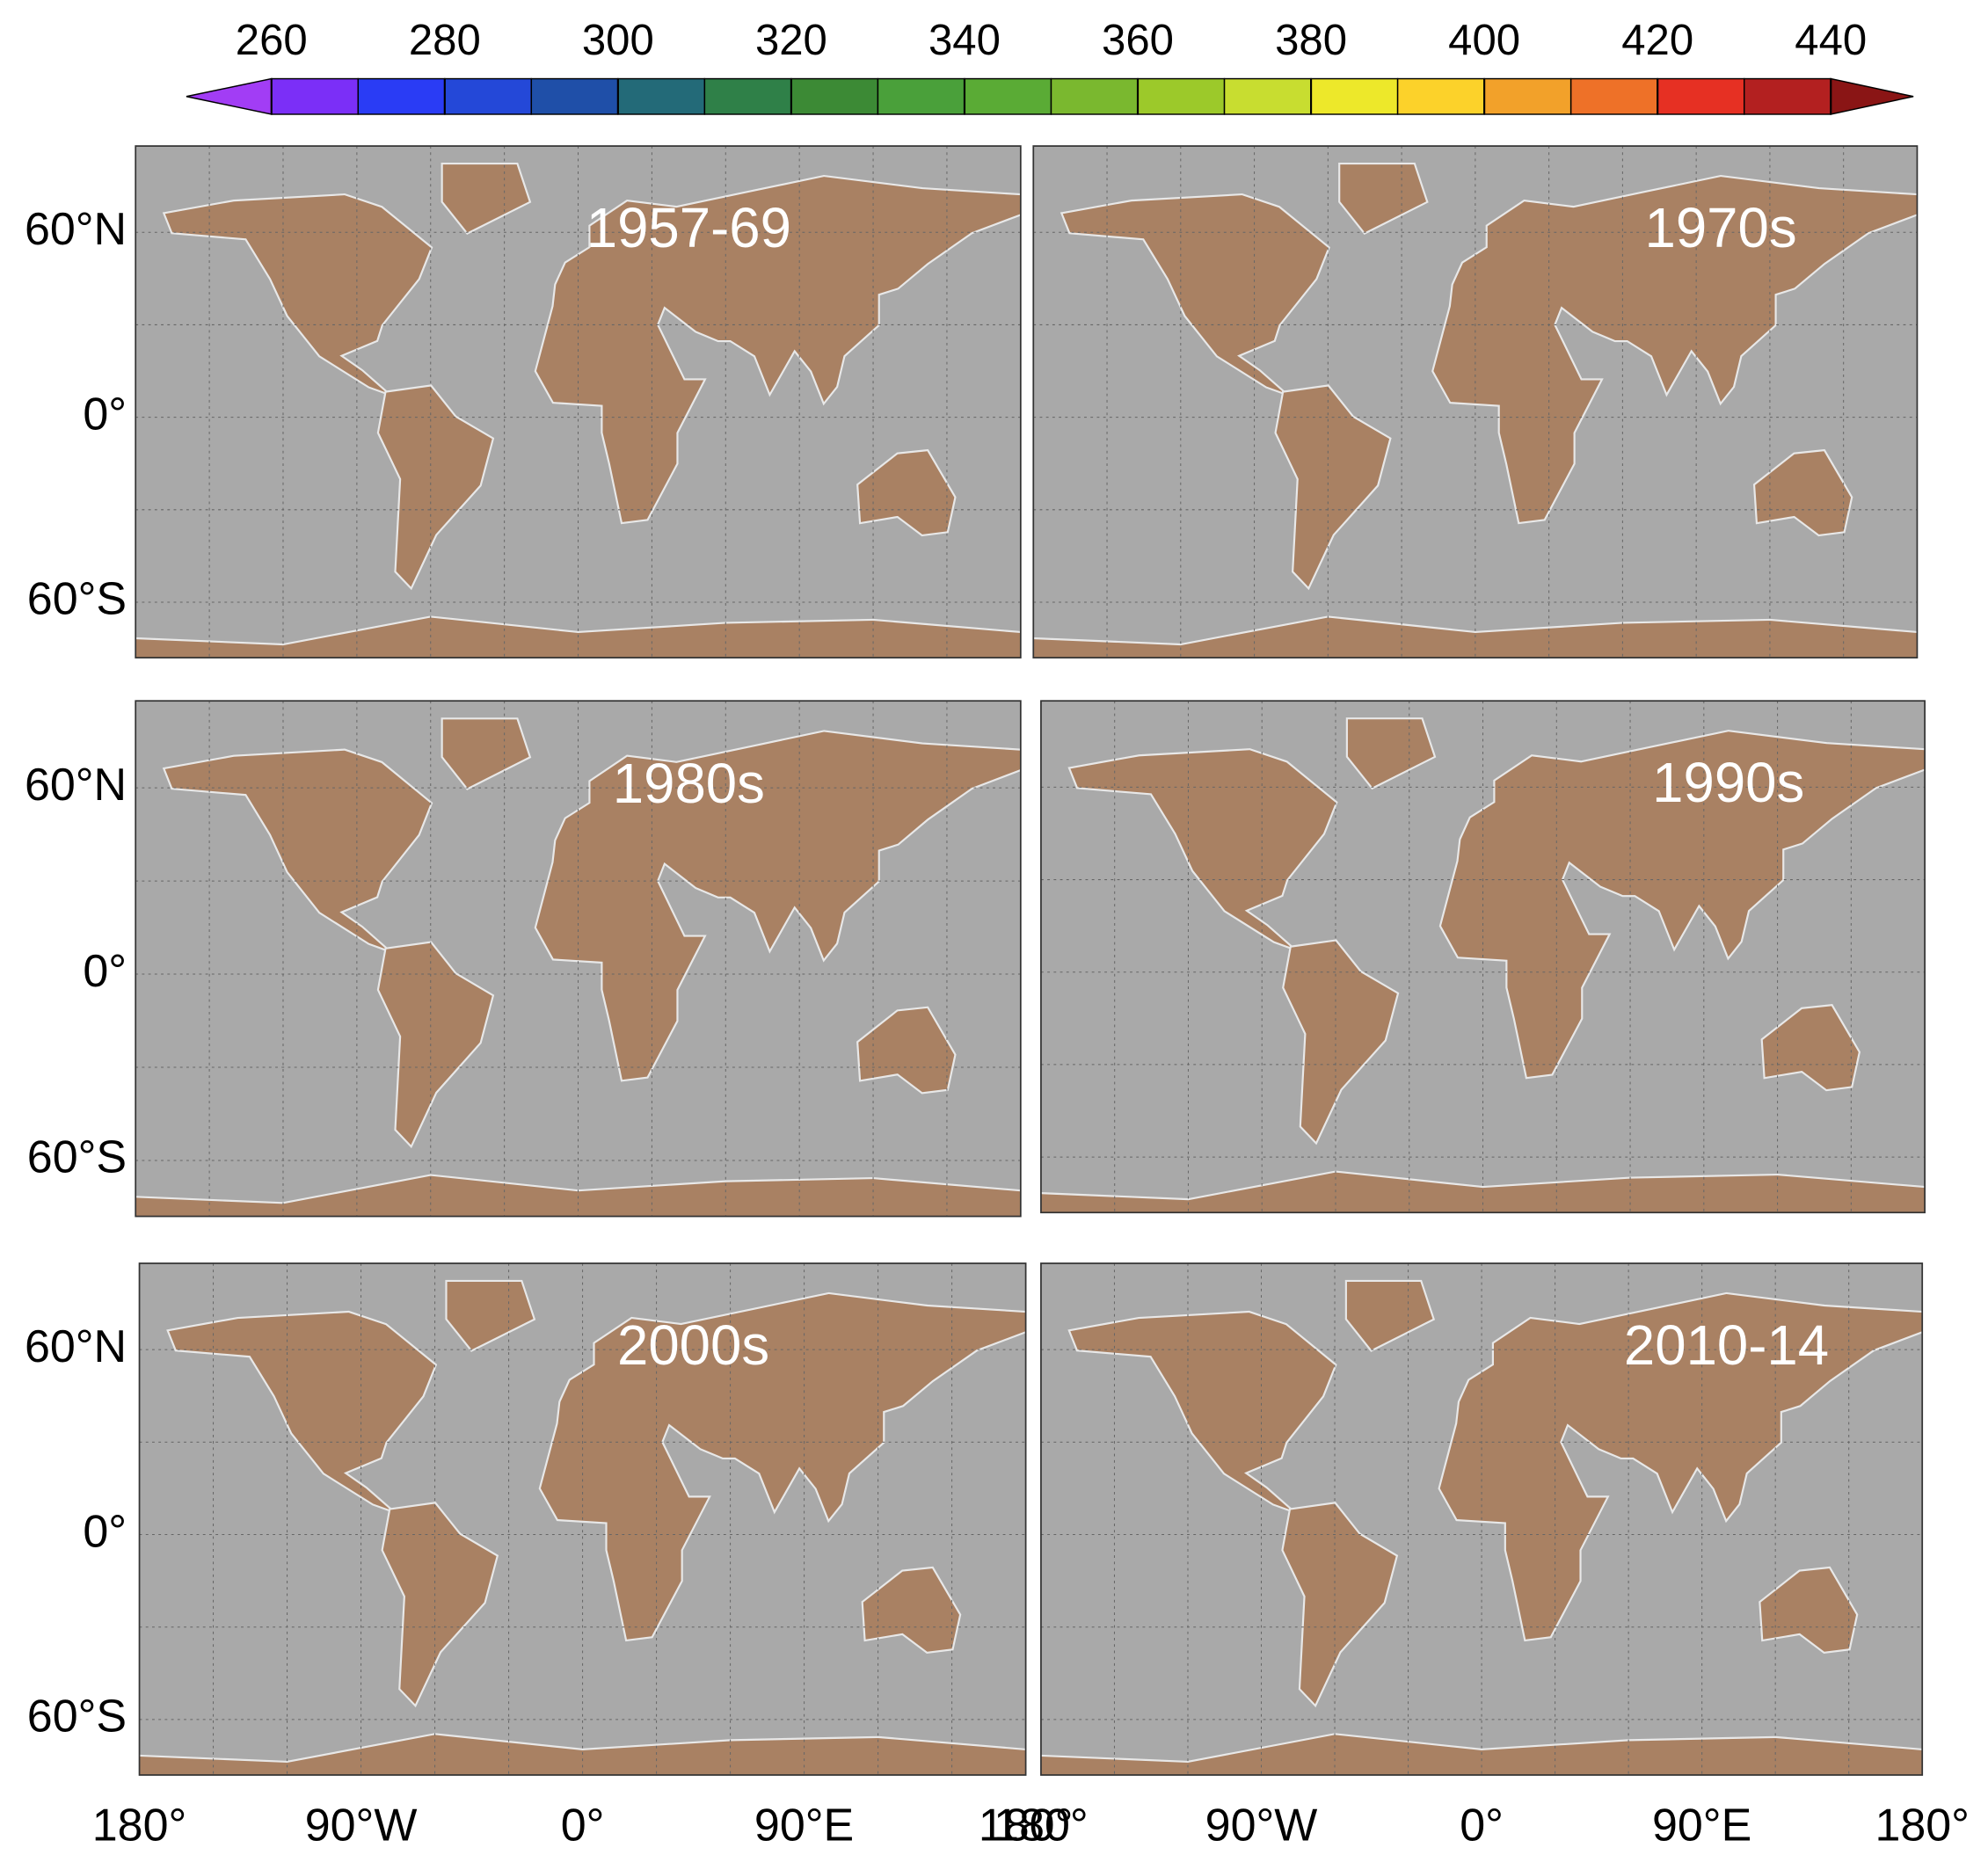 This screenshot has height=1855, width=1988. I want to click on colorbar-tick-label: 440, so click(1831, 41).